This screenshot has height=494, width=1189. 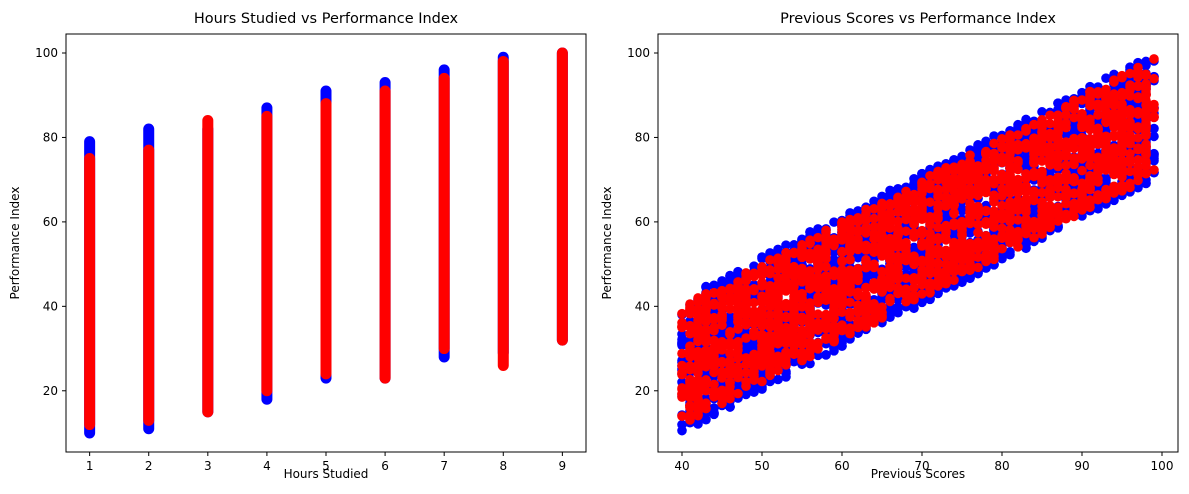 What do you see at coordinates (918, 474) in the screenshot?
I see `x-axis-label: Previous Scores` at bounding box center [918, 474].